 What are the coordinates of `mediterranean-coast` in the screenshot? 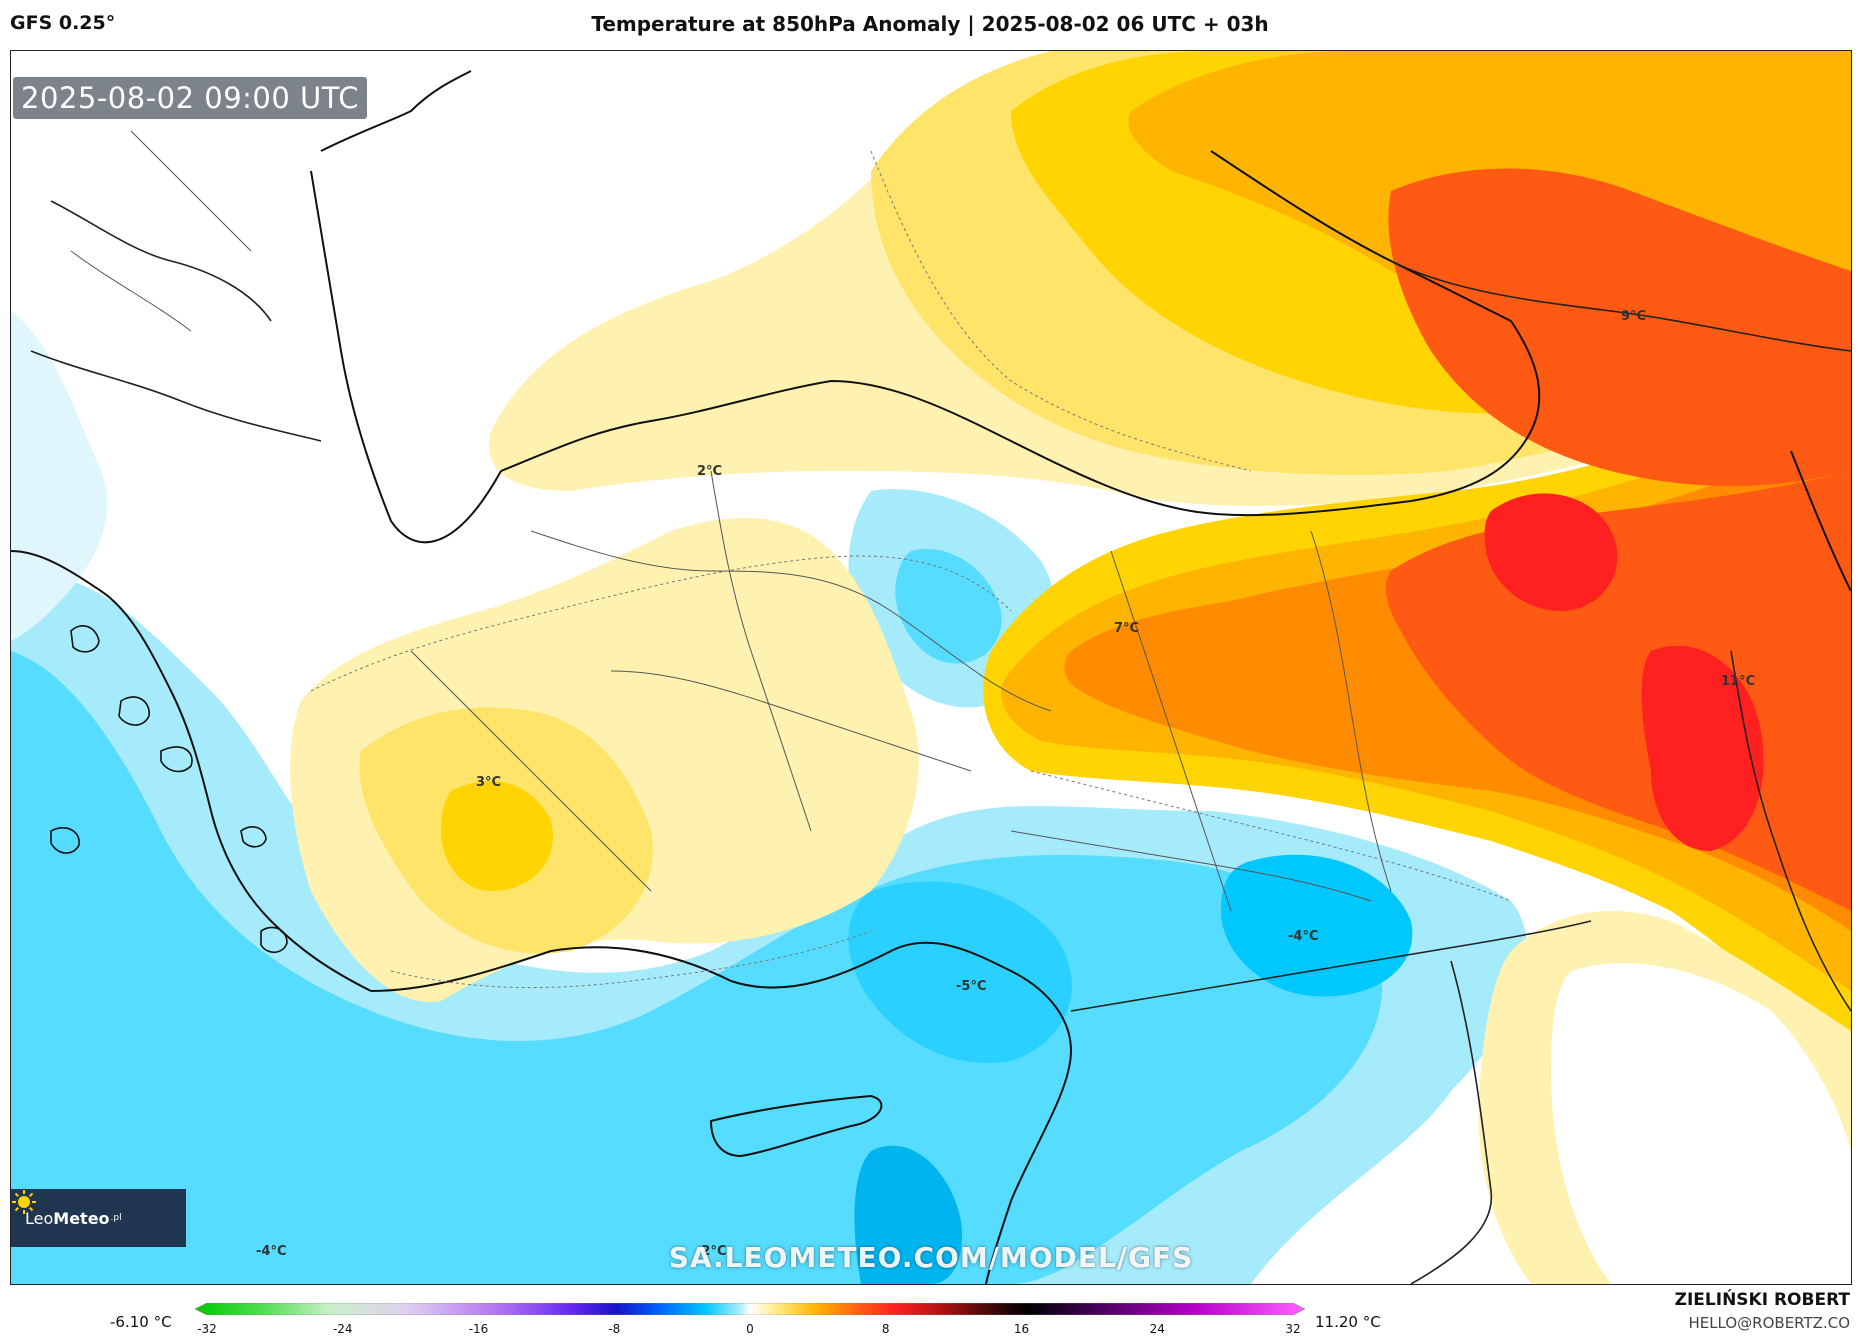 It's located at (721, 1112).